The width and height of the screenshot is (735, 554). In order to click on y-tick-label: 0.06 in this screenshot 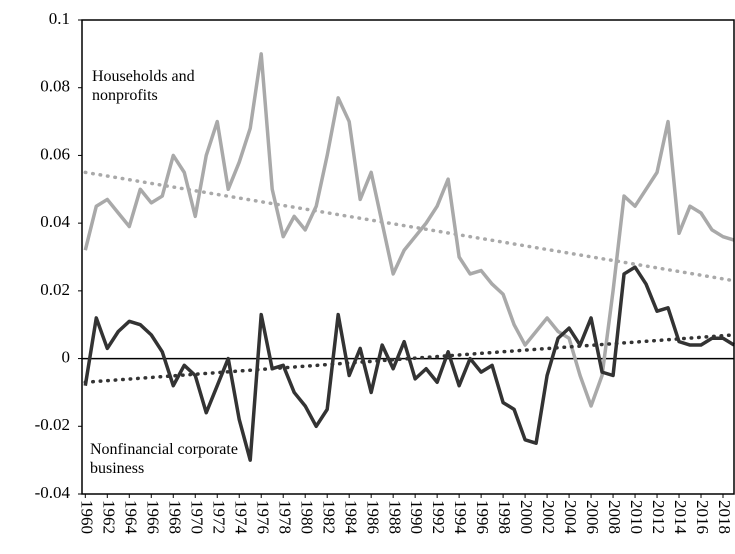, I will do `click(55, 153)`.